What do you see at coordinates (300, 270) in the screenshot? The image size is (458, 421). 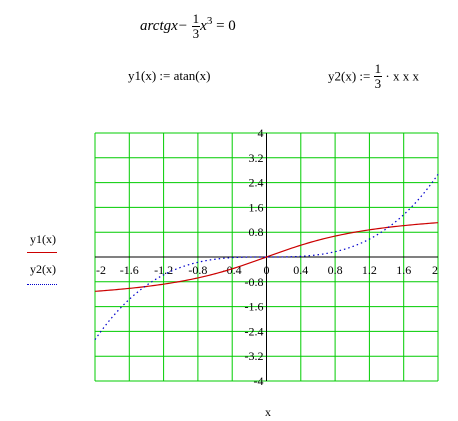 I see `x-tick-label: 0.4` at bounding box center [300, 270].